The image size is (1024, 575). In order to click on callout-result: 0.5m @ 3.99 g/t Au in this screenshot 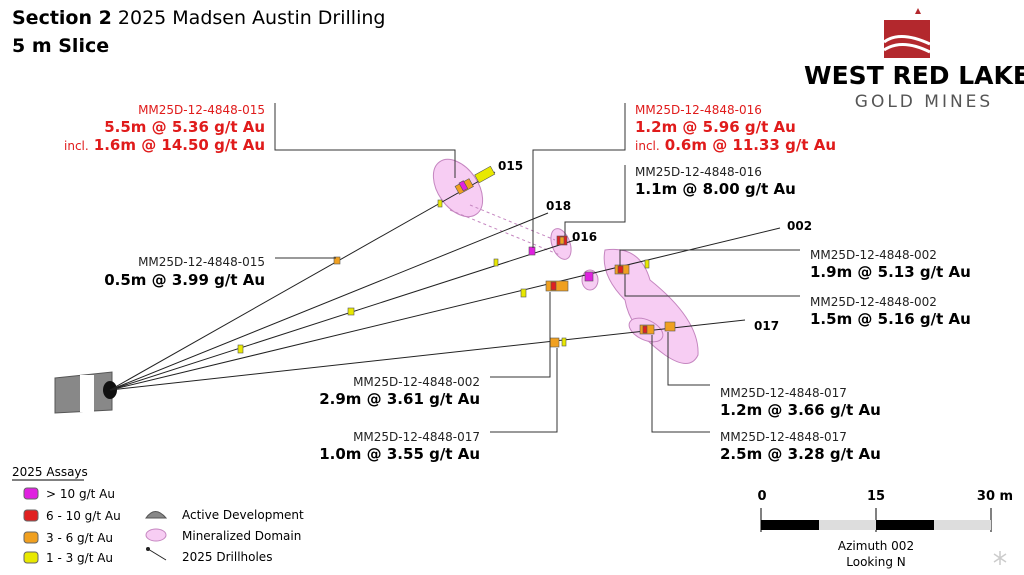, I will do `click(184, 280)`.